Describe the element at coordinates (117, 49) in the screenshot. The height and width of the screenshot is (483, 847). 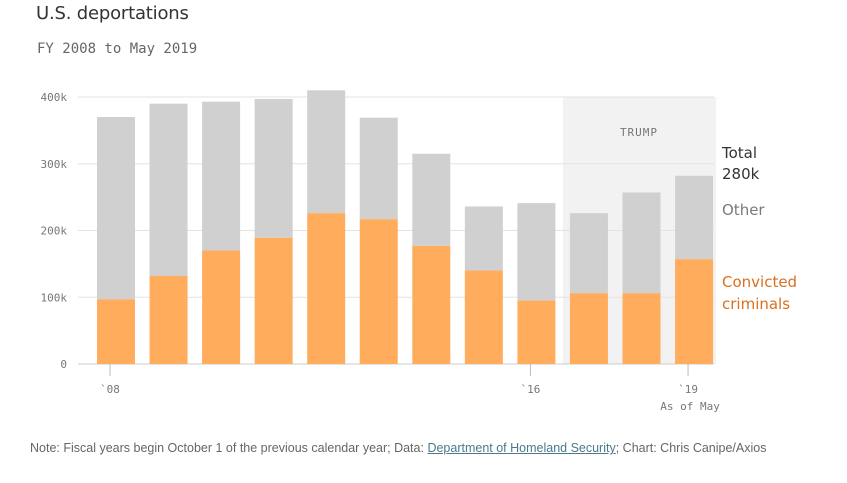
I see `chart-subtitle: FY 2008 to May 2019` at that location.